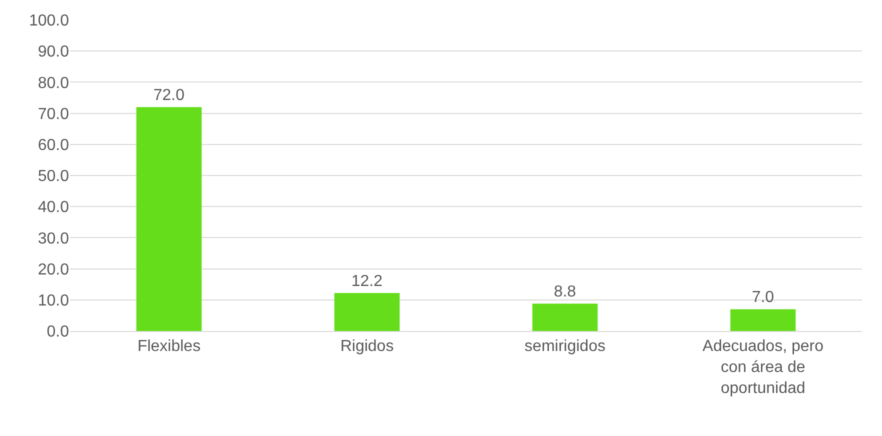 This screenshot has width=882, height=436. Describe the element at coordinates (49, 21) in the screenshot. I see `y-tick-label: 100.0` at that location.